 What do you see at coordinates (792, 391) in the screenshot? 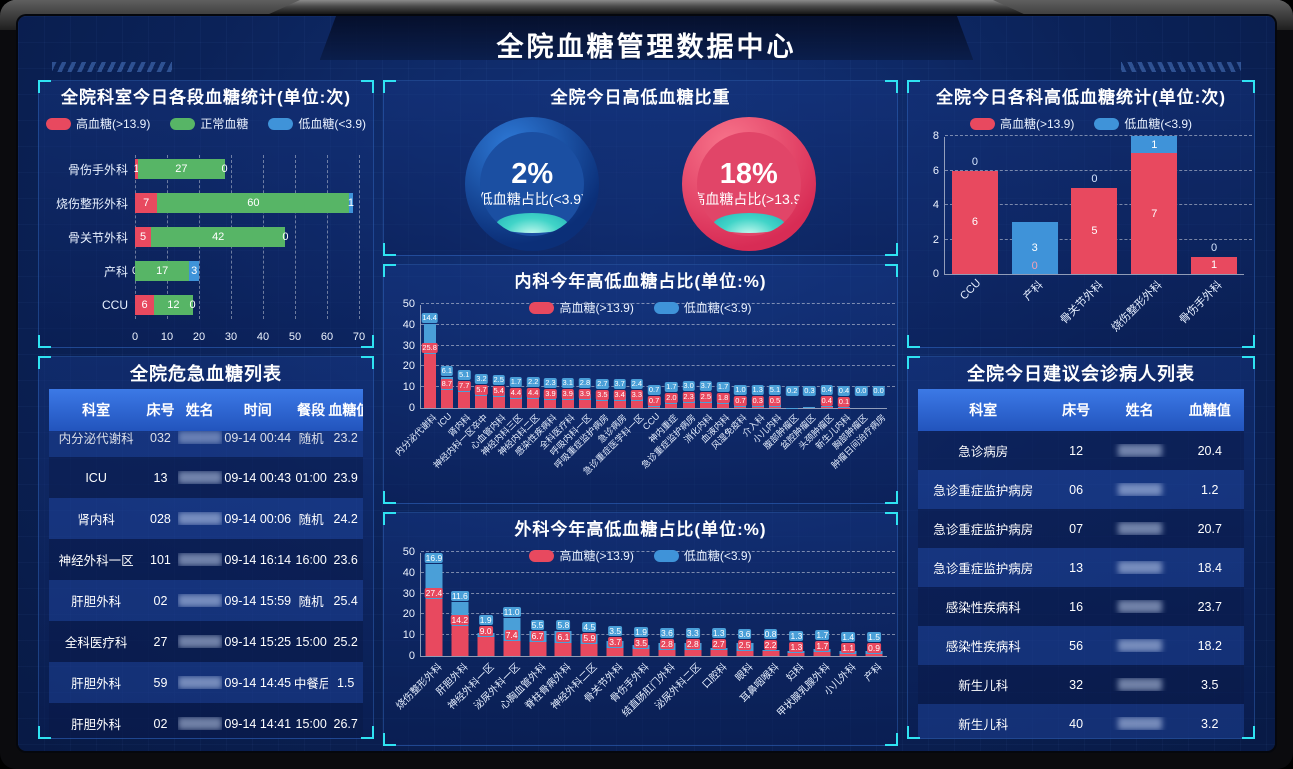
I see `value-label: 0.2` at bounding box center [792, 391].